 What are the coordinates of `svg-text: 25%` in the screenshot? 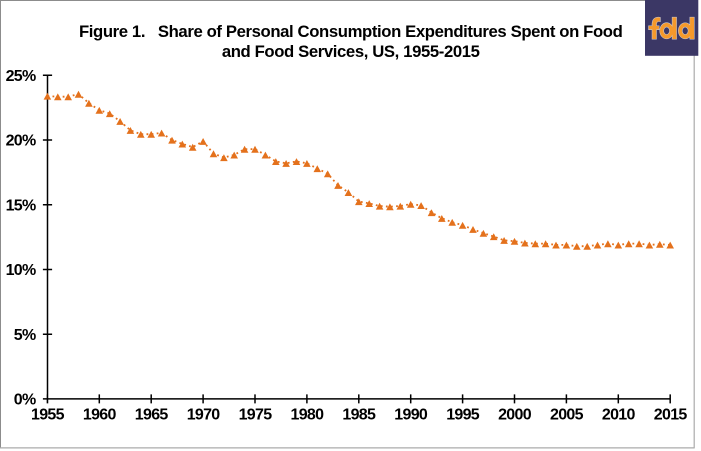 It's located at (21, 76).